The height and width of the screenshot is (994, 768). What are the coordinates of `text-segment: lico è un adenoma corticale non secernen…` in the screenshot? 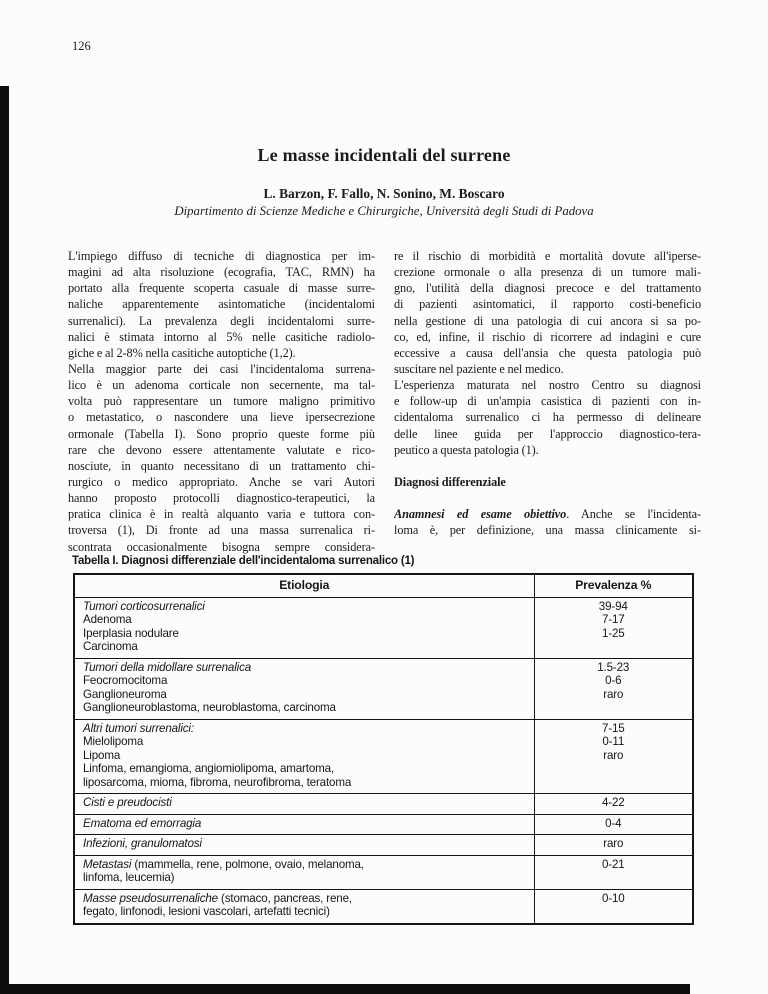 It's located at (221, 385).